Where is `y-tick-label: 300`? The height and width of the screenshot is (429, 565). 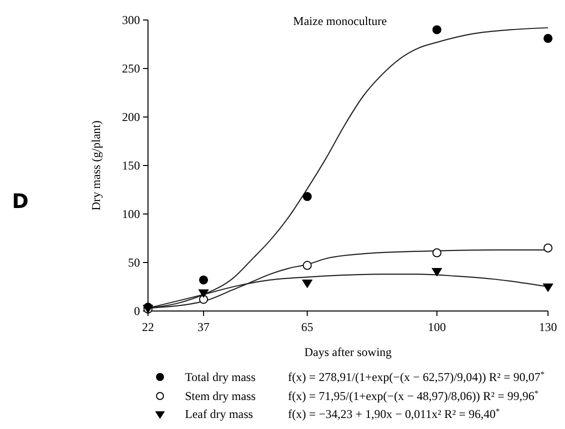
y-tick-label: 300 is located at coordinates (131, 20).